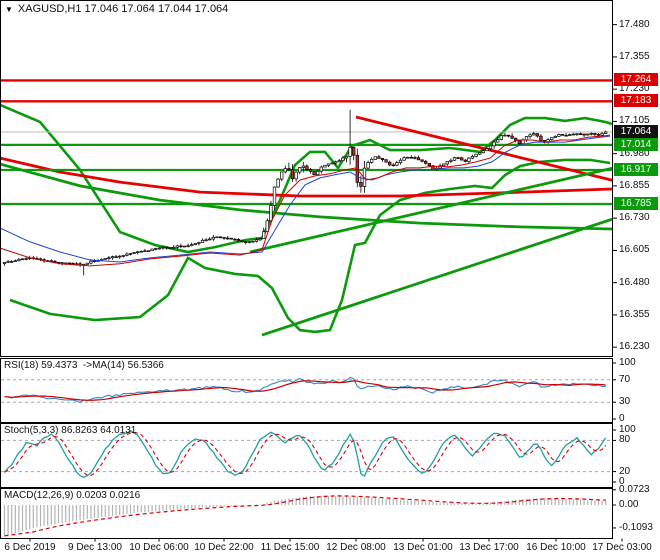  I want to click on price-tick-label: 16.730, so click(634, 218).